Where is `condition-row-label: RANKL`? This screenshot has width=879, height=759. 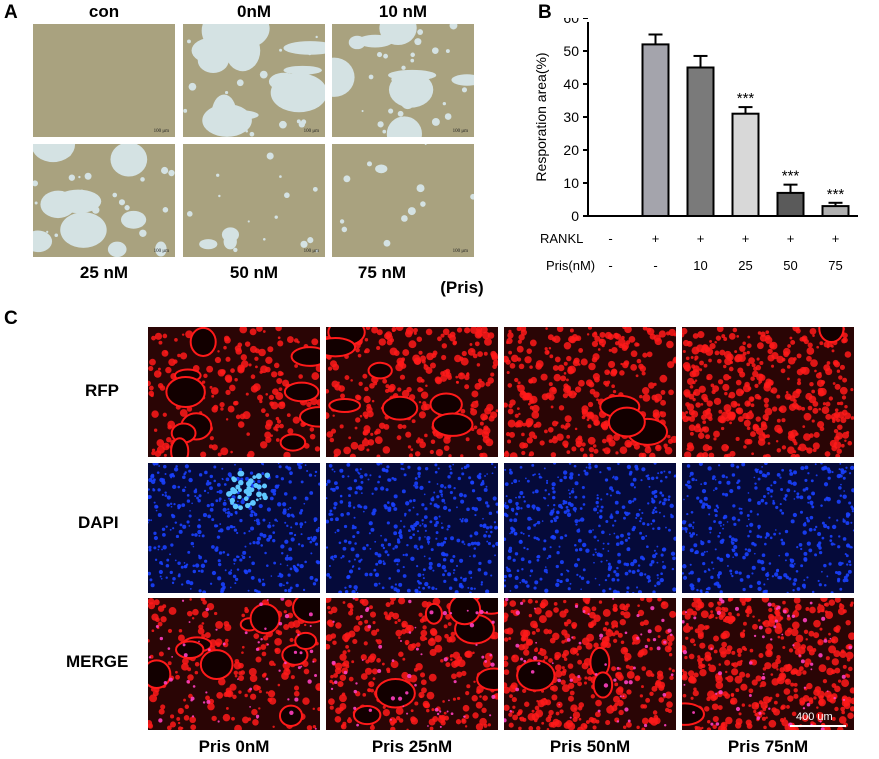
condition-row-label: RANKL is located at coordinates (561, 238).